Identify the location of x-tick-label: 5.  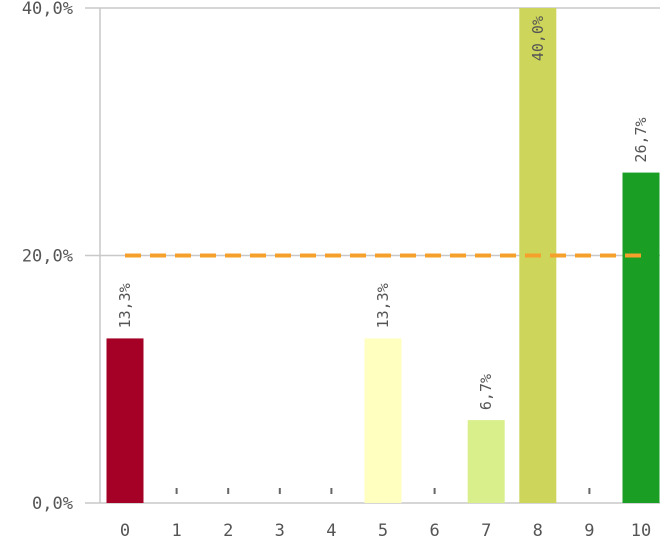
(383, 531).